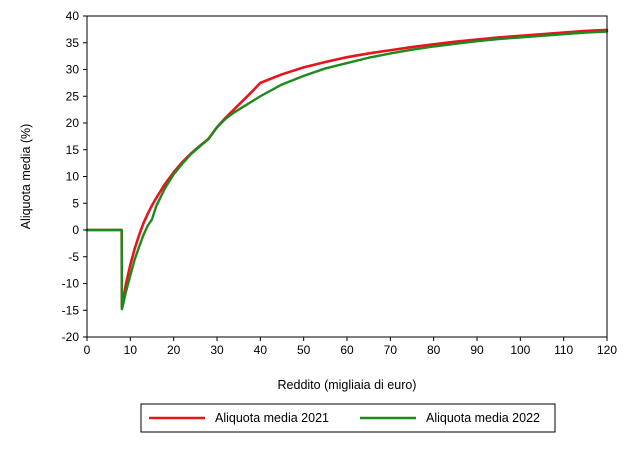 This screenshot has width=624, height=459. I want to click on x-tick-label: 20, so click(174, 350).